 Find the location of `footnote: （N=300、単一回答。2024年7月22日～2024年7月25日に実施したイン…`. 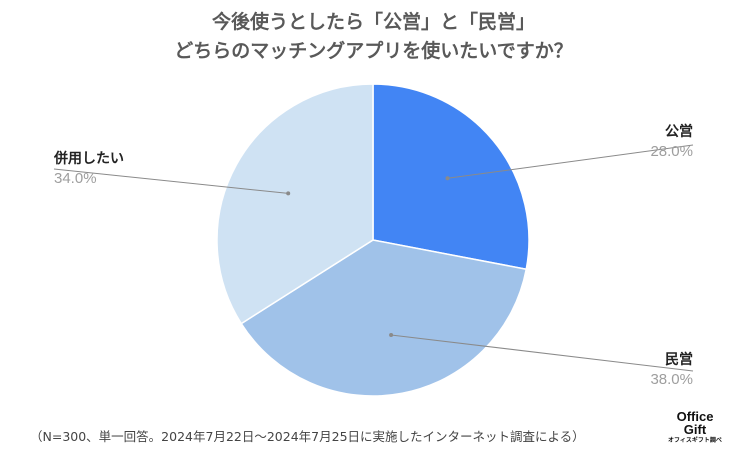

footnote: （N=300、単一回答。2024年7月22日～2024年7月25日に実施したイン… is located at coordinates (307, 436).